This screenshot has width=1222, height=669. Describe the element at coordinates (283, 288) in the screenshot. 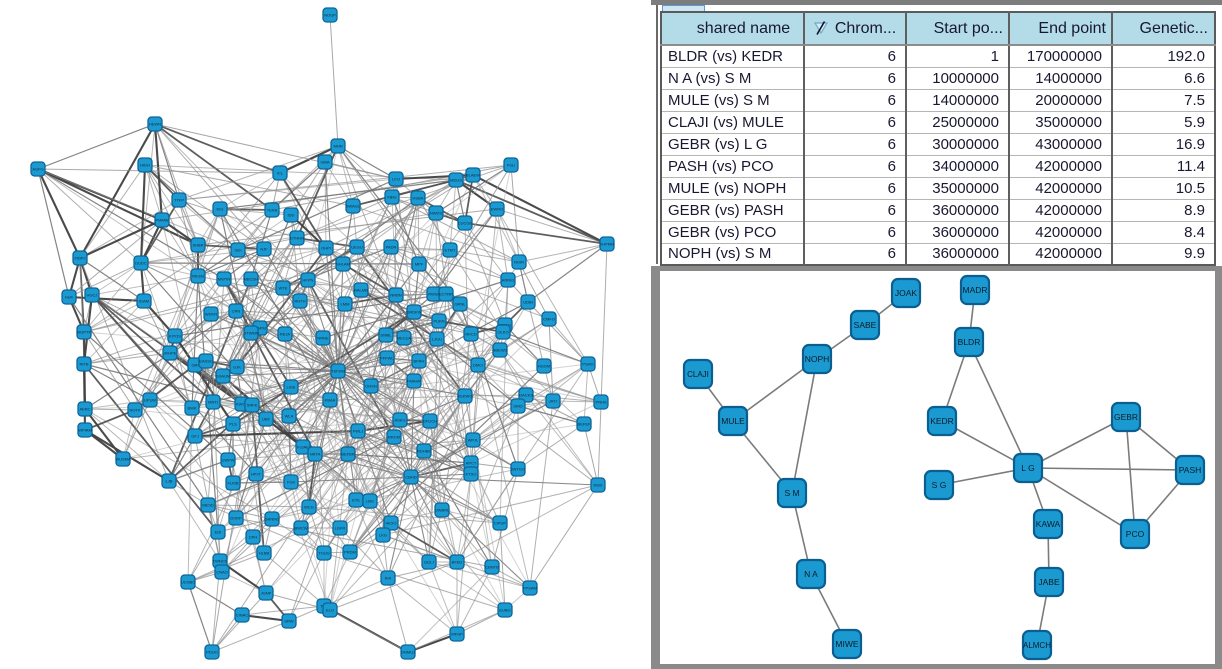

I see `svg-text: WTE` at that location.